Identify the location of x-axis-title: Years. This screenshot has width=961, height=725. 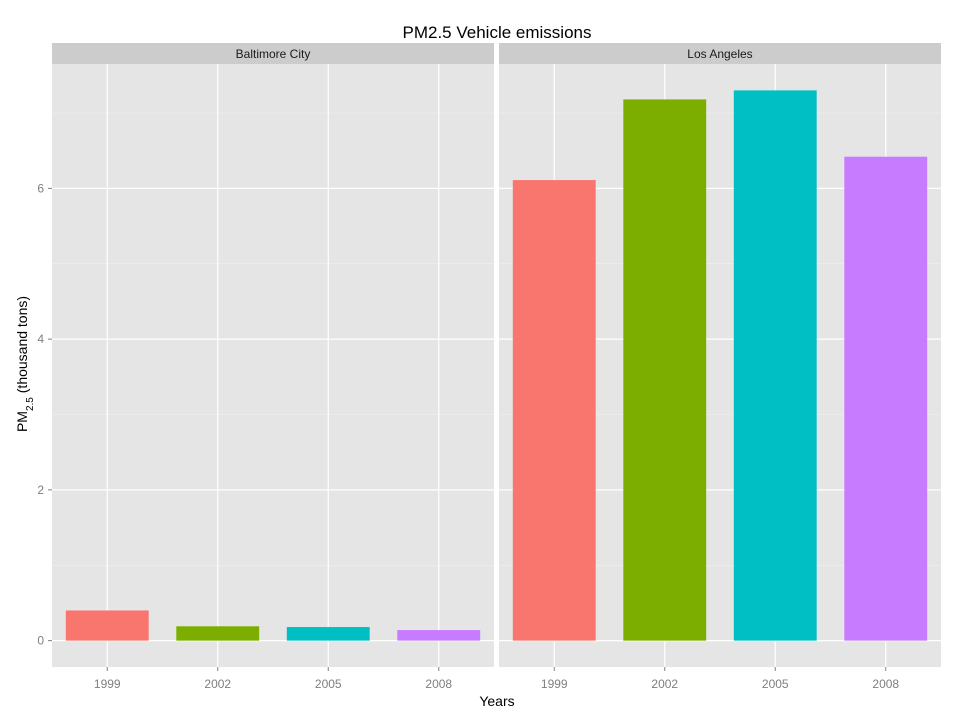
(496, 701).